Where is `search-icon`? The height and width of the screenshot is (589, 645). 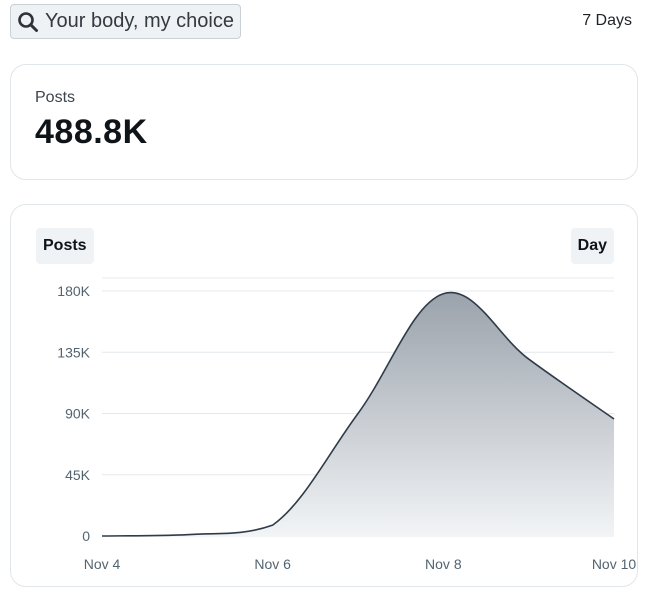 search-icon is located at coordinates (28, 21).